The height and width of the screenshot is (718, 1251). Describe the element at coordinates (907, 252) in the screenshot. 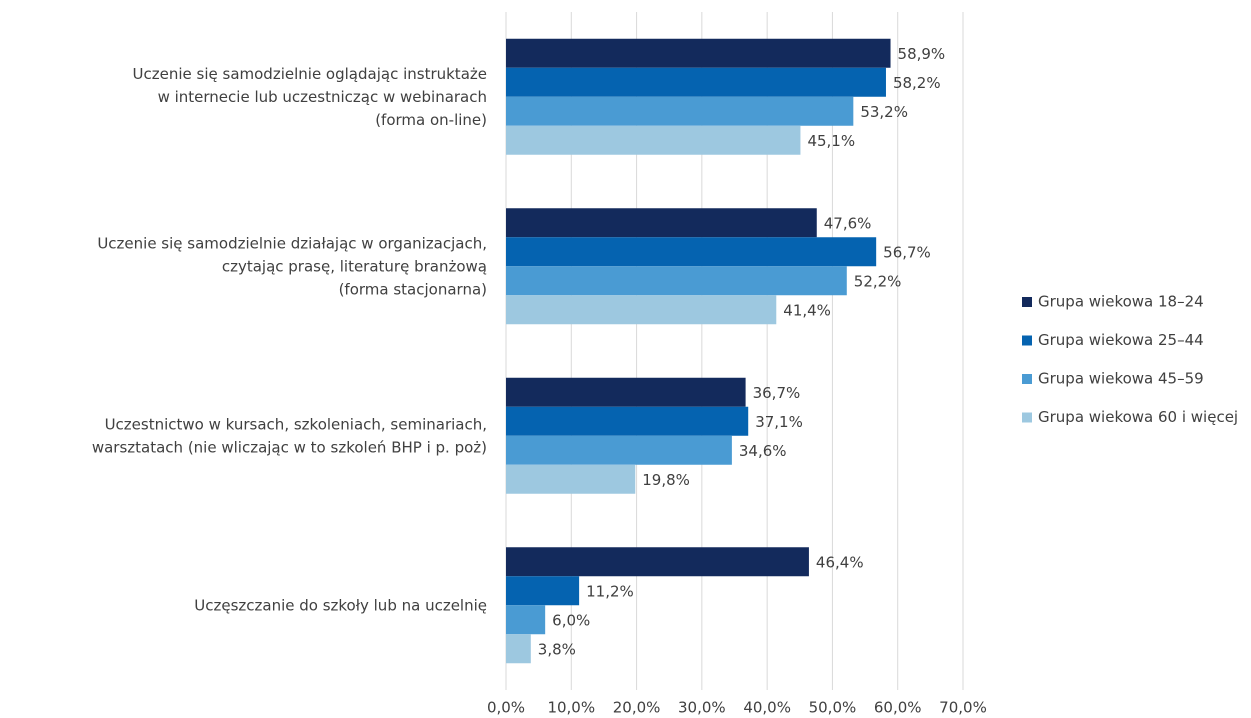

I see `value-label: 56,7%` at that location.